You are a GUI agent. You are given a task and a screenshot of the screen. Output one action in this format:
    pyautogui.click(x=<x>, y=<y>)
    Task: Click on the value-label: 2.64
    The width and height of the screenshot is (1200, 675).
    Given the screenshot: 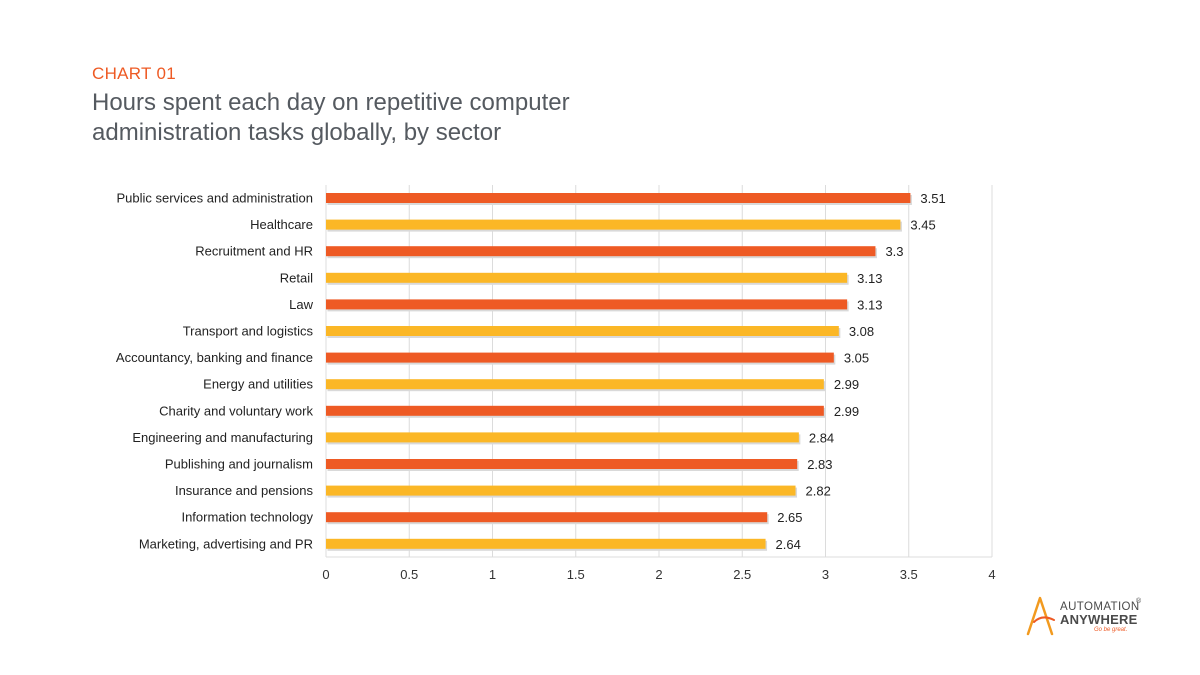 What is the action you would take?
    pyautogui.click(x=788, y=544)
    